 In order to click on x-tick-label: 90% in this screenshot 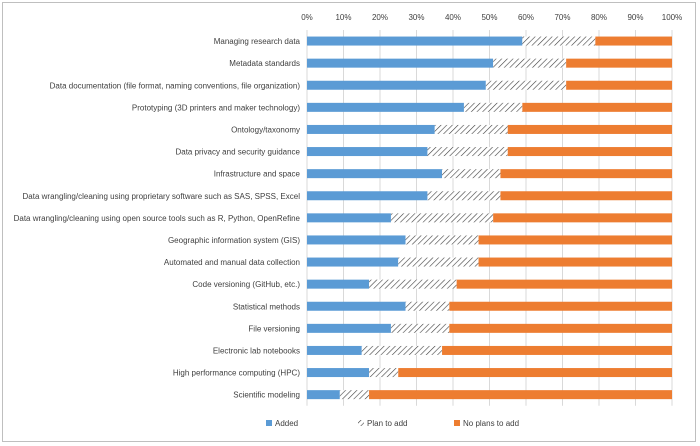, I will do `click(635, 17)`.